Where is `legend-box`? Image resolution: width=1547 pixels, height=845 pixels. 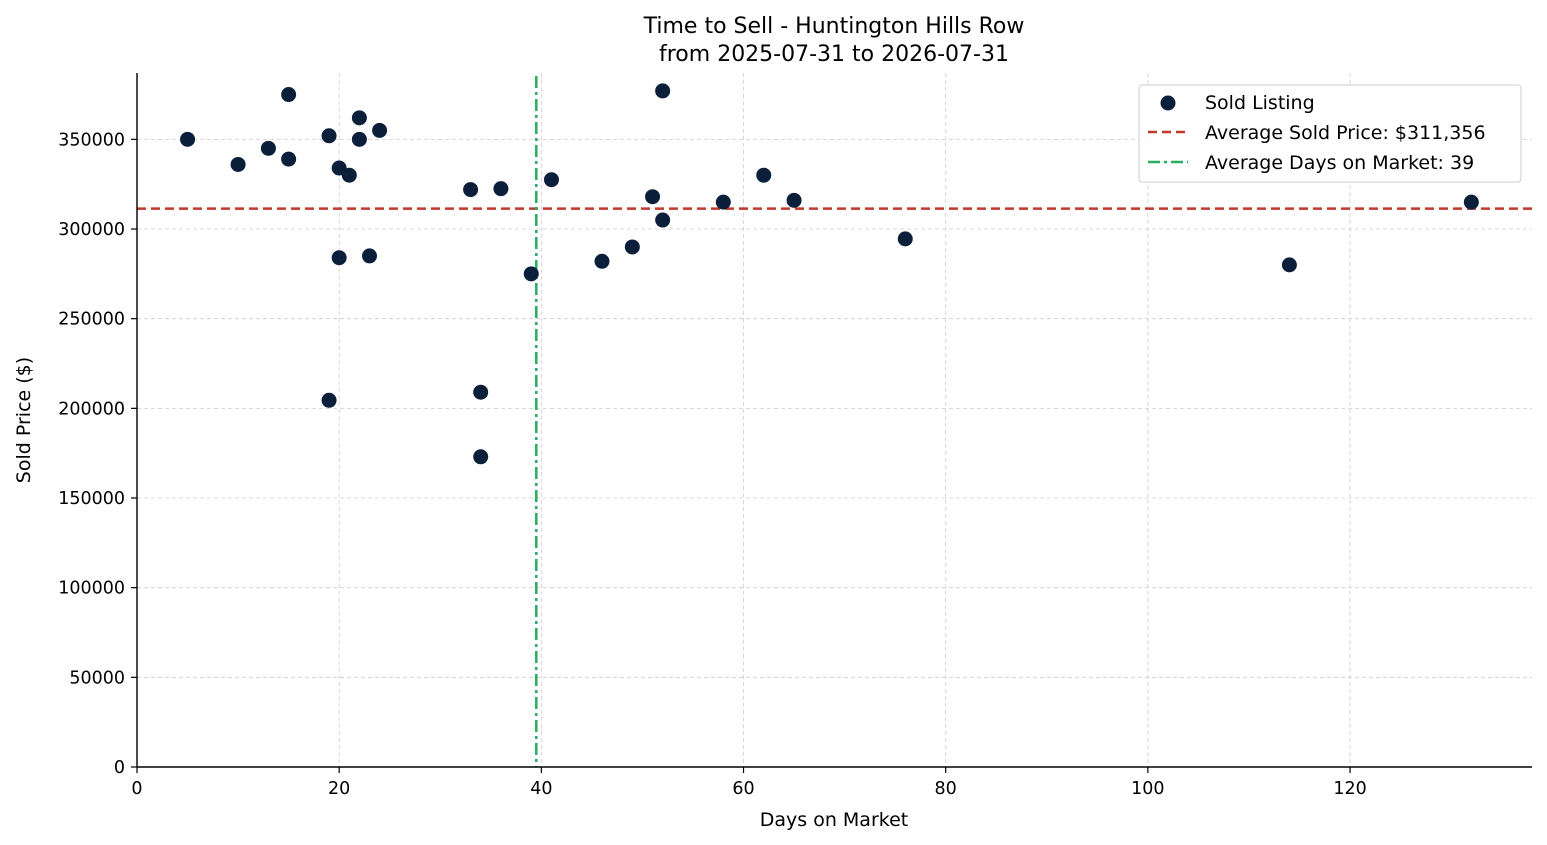
legend-box is located at coordinates (1330, 133).